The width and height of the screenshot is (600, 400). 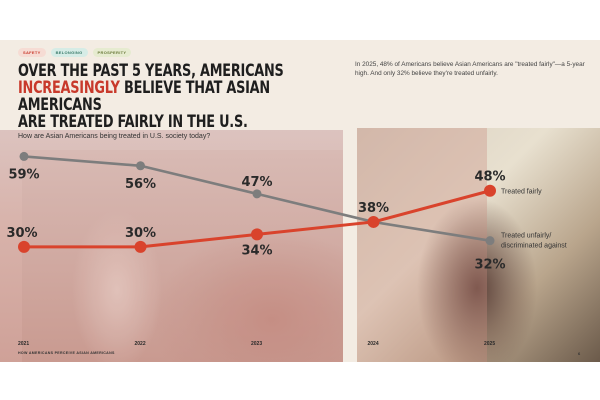 What do you see at coordinates (534, 246) in the screenshot?
I see `legend-treated-unfairly-line2: discriminated against` at bounding box center [534, 246].